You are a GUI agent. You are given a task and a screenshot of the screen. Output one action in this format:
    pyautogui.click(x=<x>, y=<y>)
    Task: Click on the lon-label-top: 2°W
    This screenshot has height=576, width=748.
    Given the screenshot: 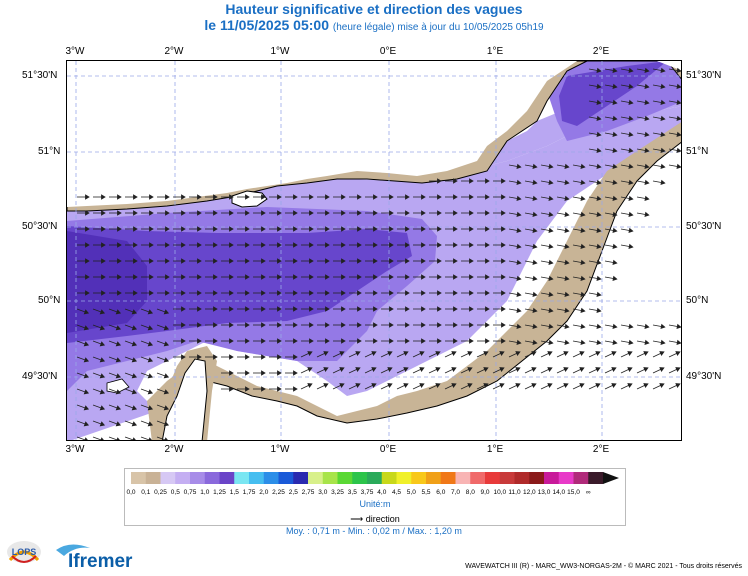 What is the action you would take?
    pyautogui.click(x=174, y=51)
    